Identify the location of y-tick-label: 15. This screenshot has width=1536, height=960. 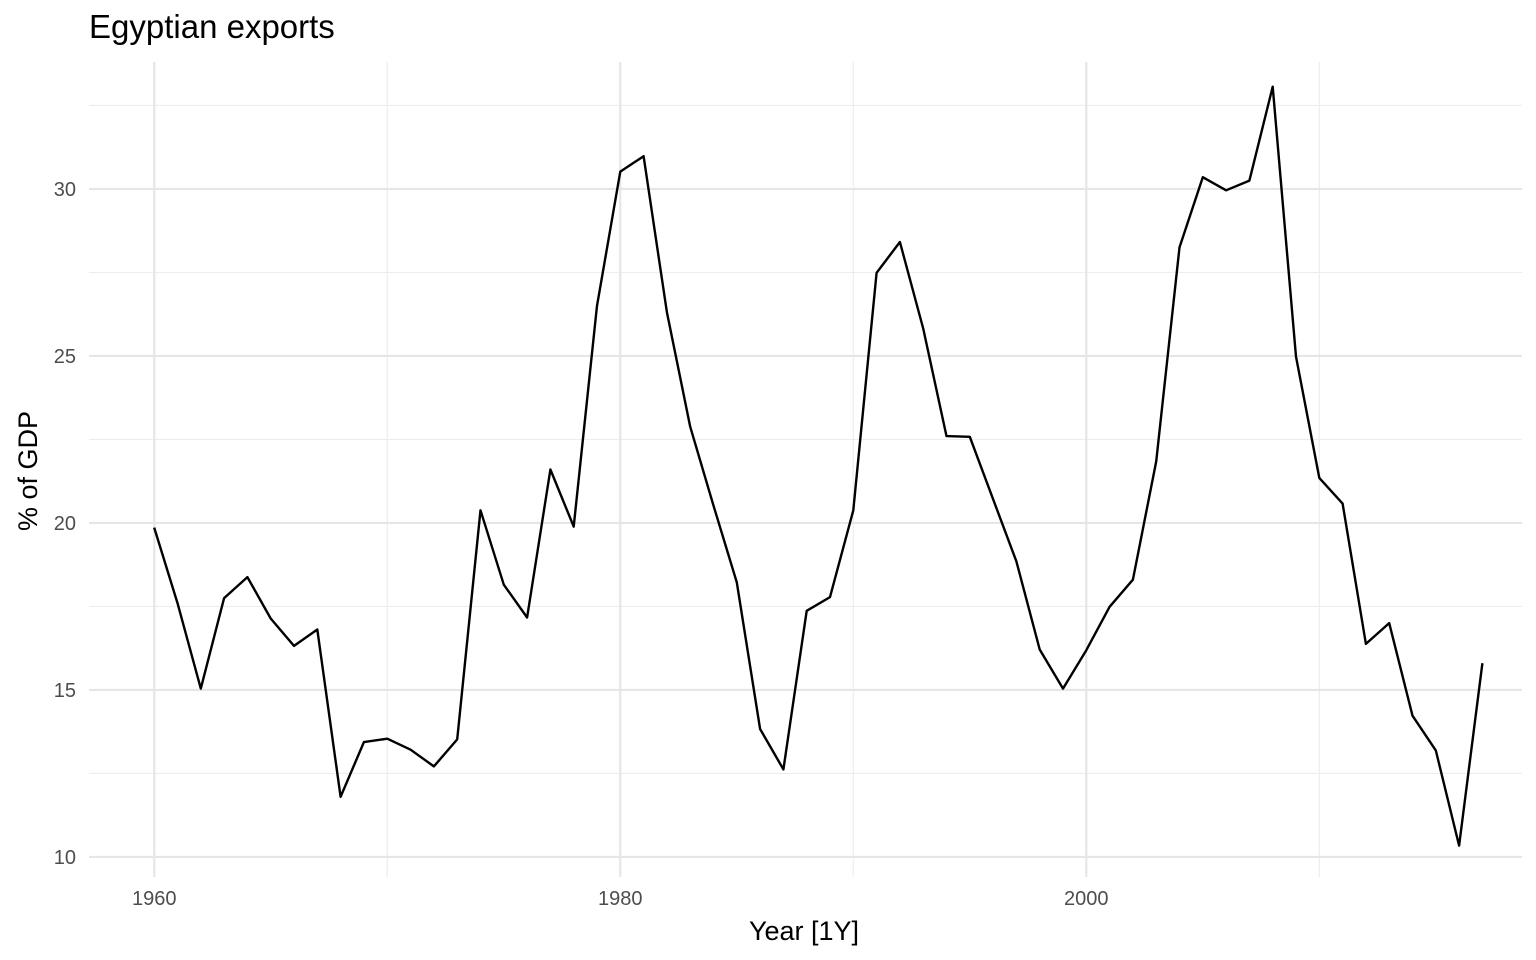
(65, 691).